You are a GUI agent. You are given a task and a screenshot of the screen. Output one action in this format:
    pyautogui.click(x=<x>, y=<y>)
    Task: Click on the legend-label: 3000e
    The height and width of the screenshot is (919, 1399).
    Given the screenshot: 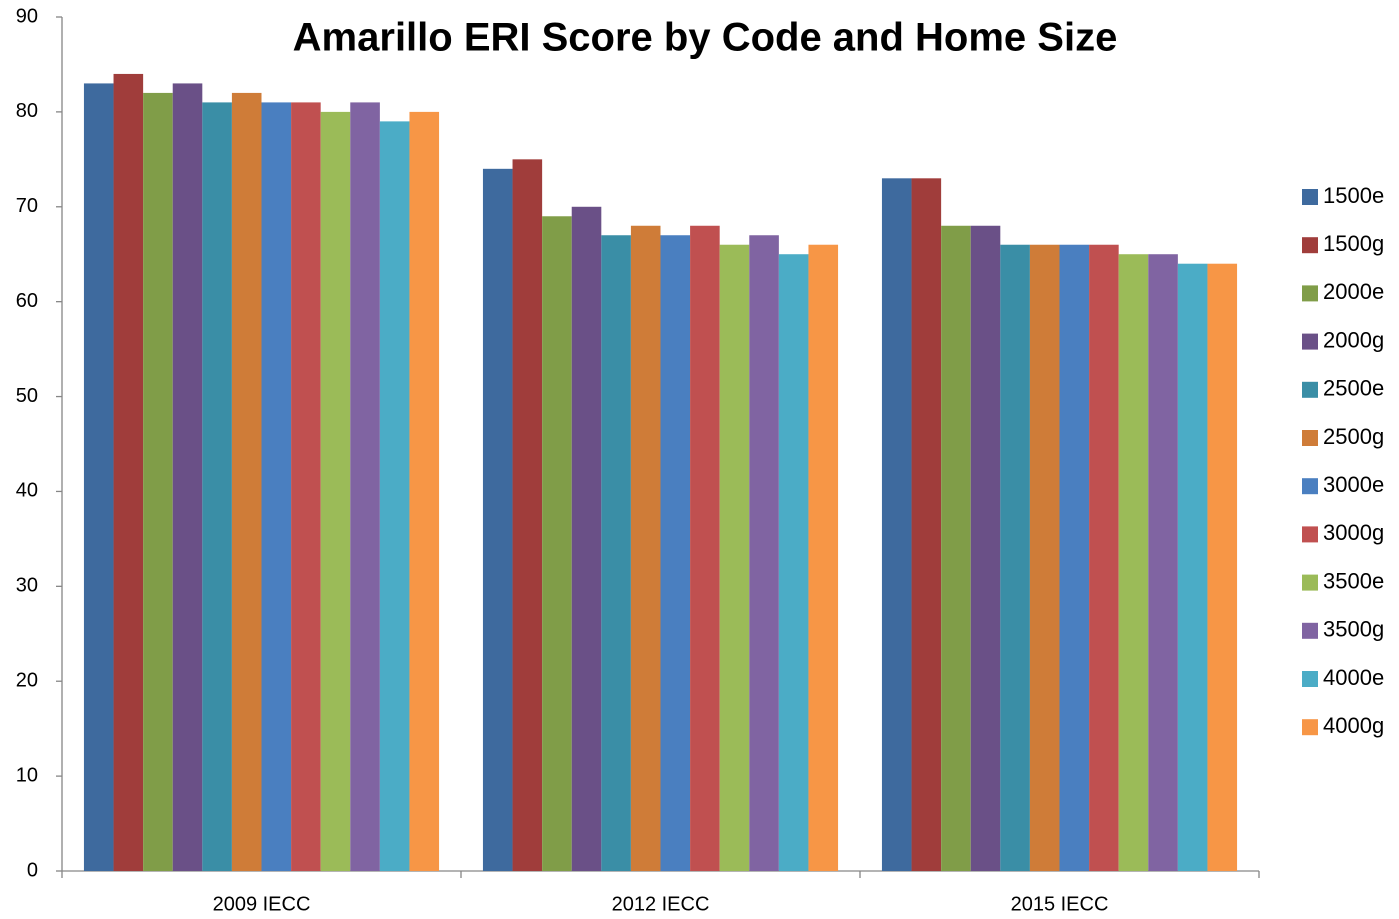 What is the action you would take?
    pyautogui.click(x=1353, y=484)
    